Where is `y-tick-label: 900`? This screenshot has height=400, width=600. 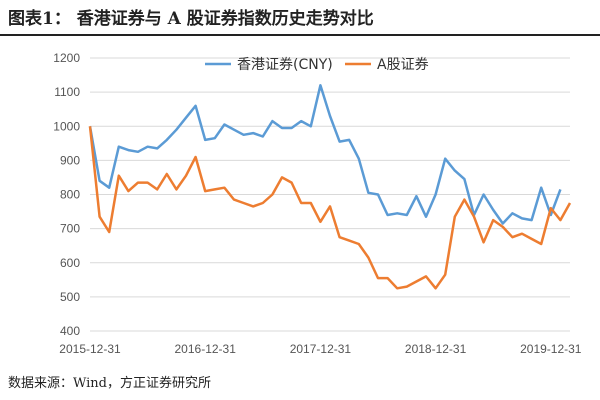
y-tick-label: 900 is located at coordinates (70, 160).